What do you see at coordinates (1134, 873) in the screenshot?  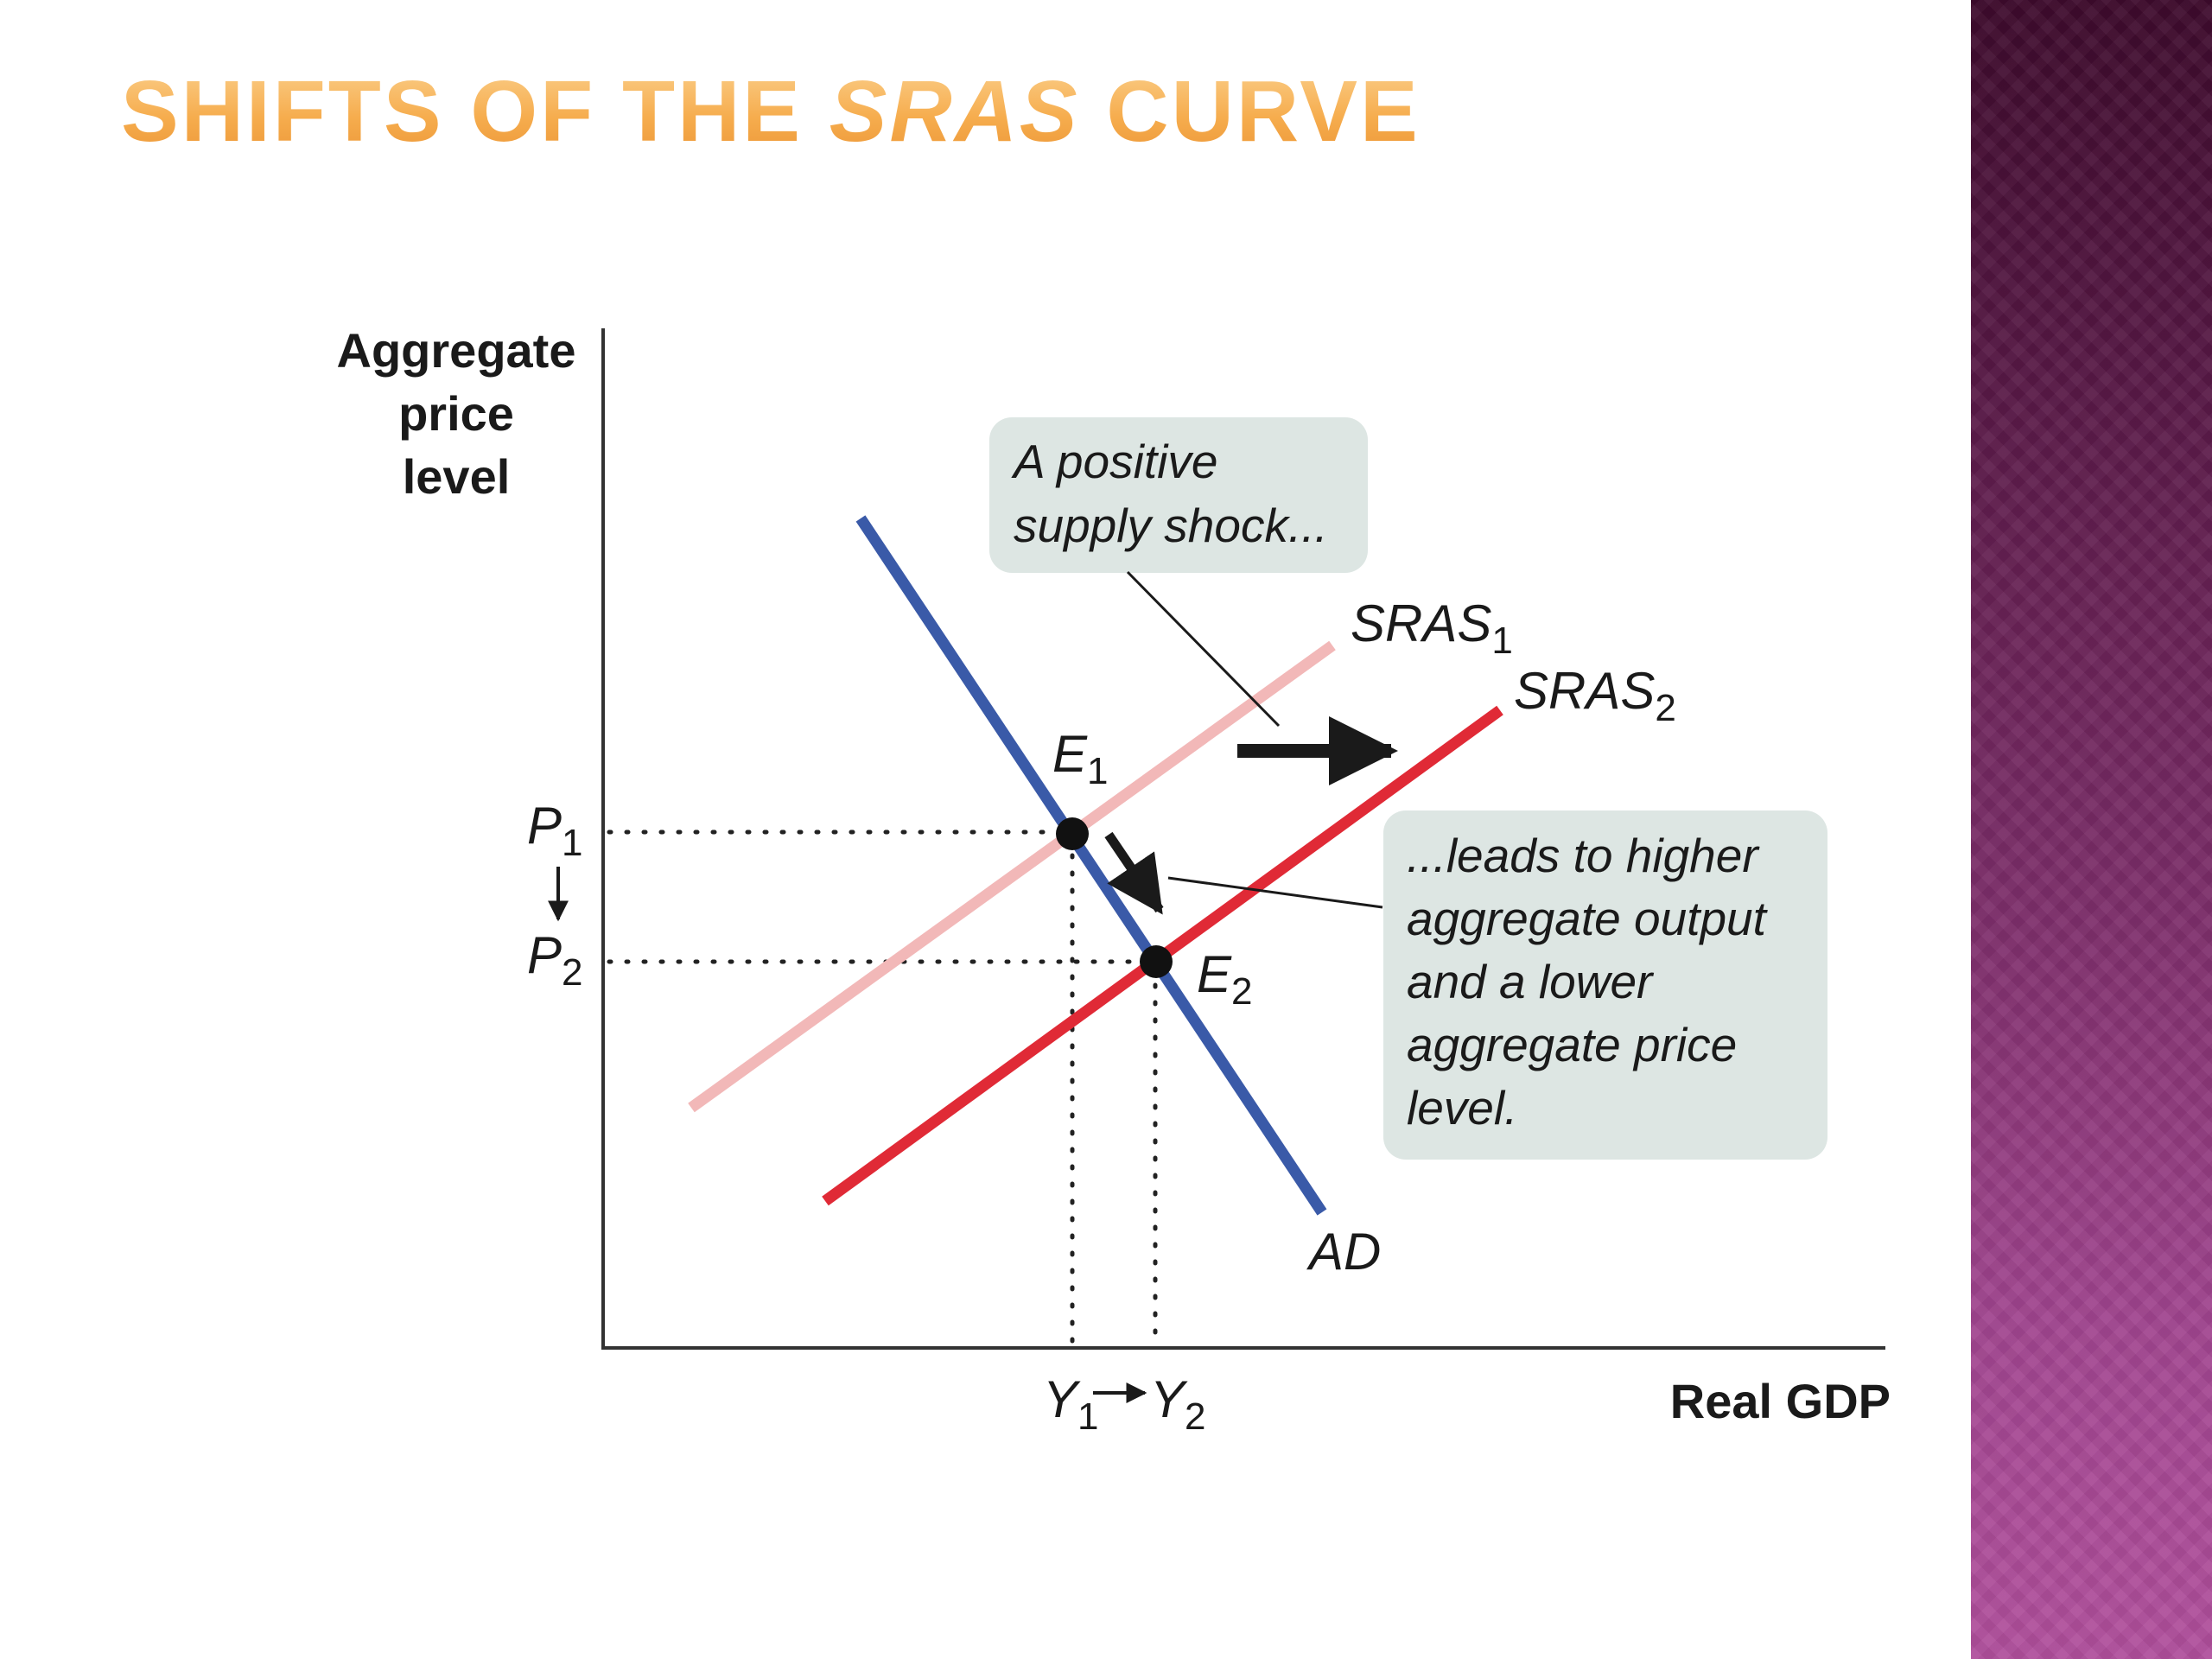 I see `movement-arrow` at bounding box center [1134, 873].